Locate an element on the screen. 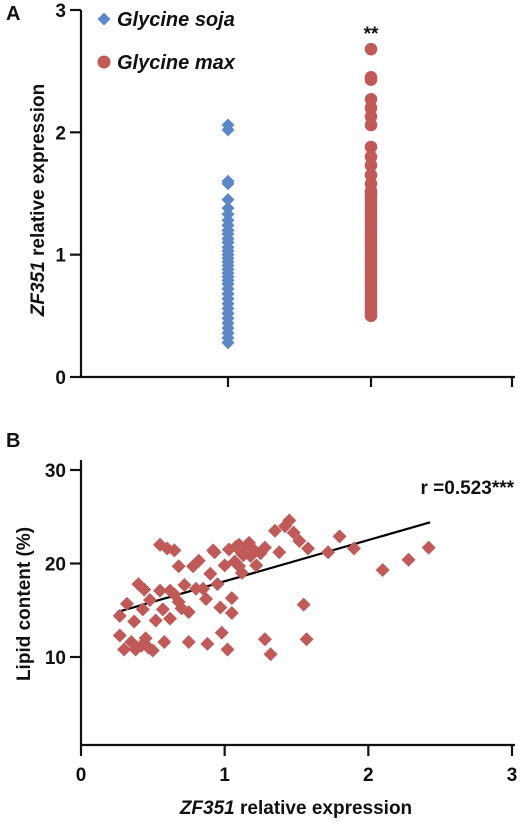 This screenshot has width=520, height=825. panel-b-x-axis-label: ZF351 relative expression is located at coordinates (295, 808).